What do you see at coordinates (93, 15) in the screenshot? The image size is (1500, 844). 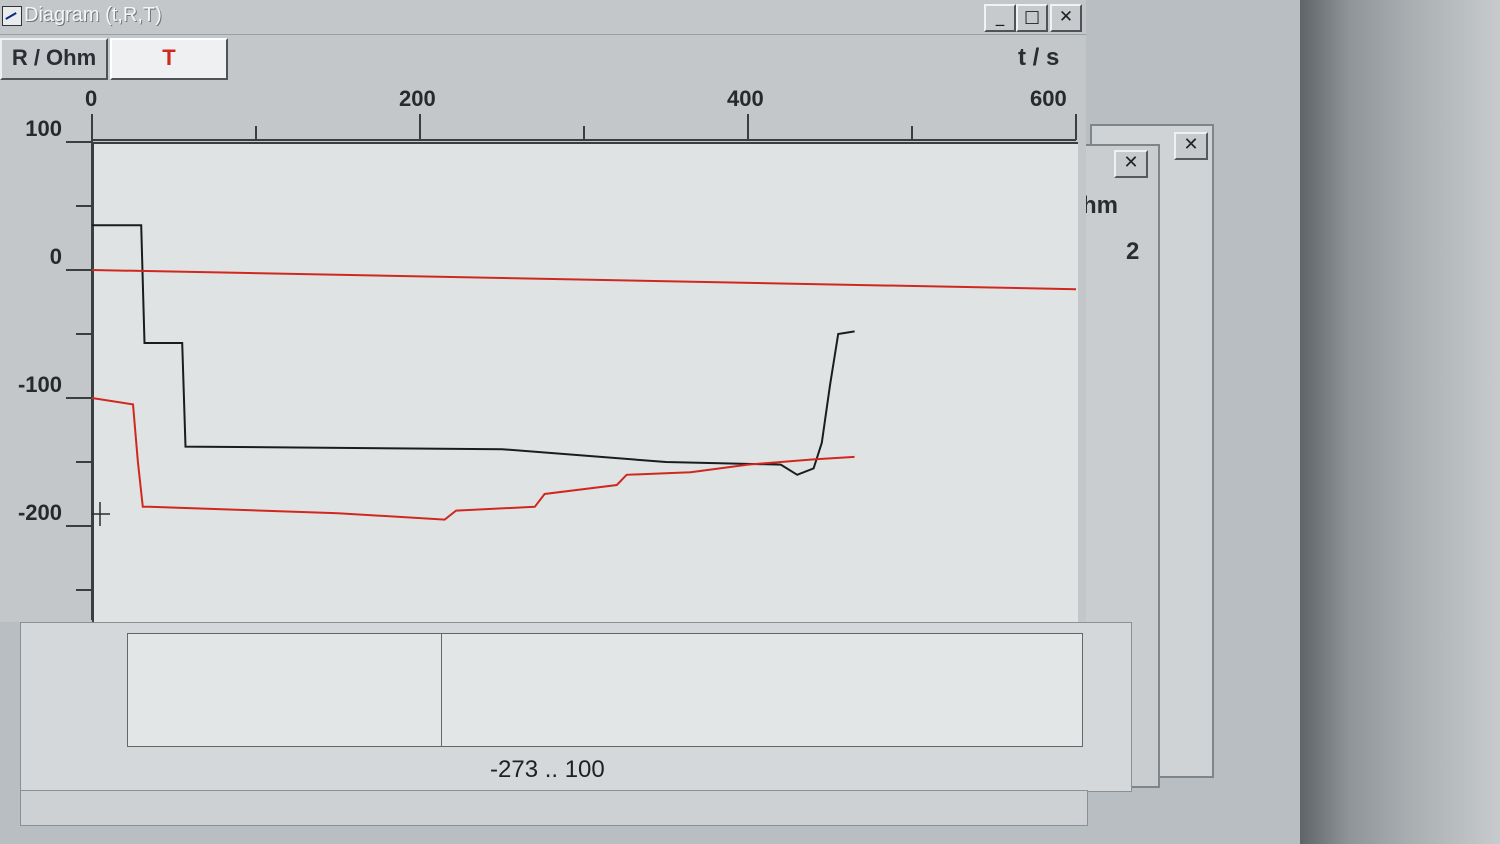 I see `window-title: Diagram (t,R,T)` at bounding box center [93, 15].